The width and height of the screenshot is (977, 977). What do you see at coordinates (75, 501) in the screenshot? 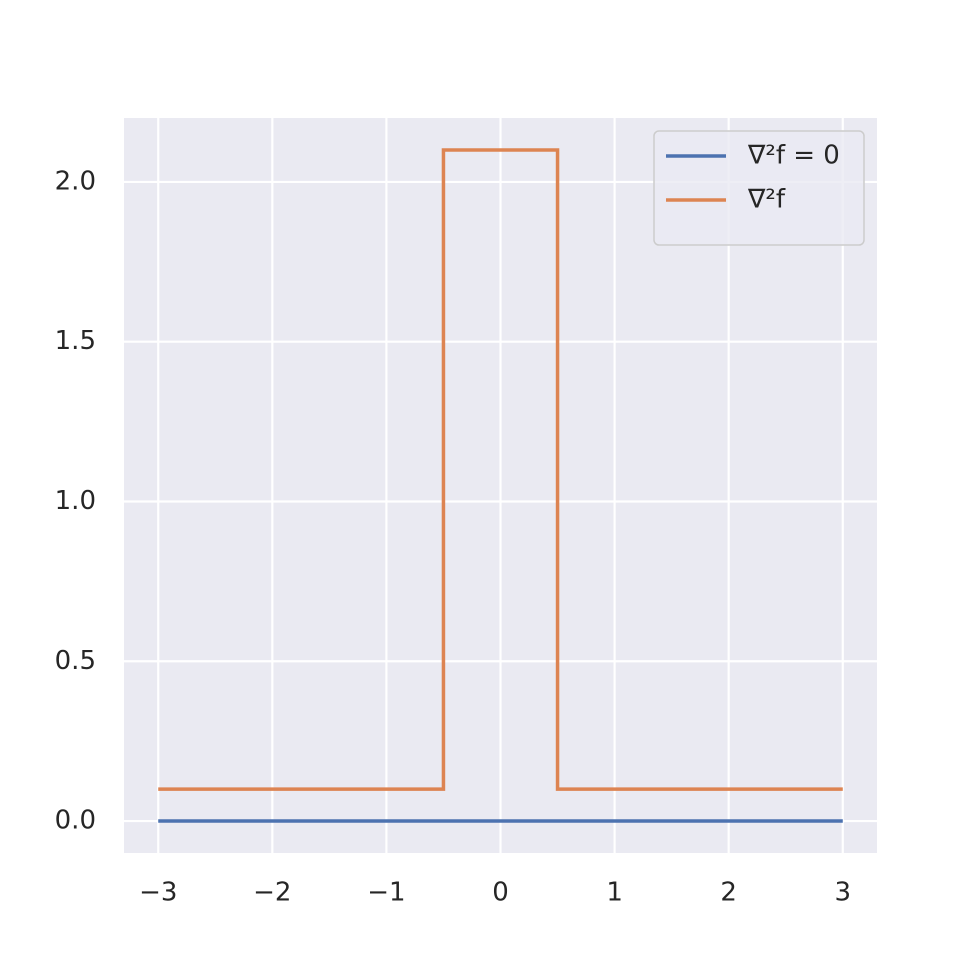
I see `y-tick-label: 1.0` at bounding box center [75, 501].